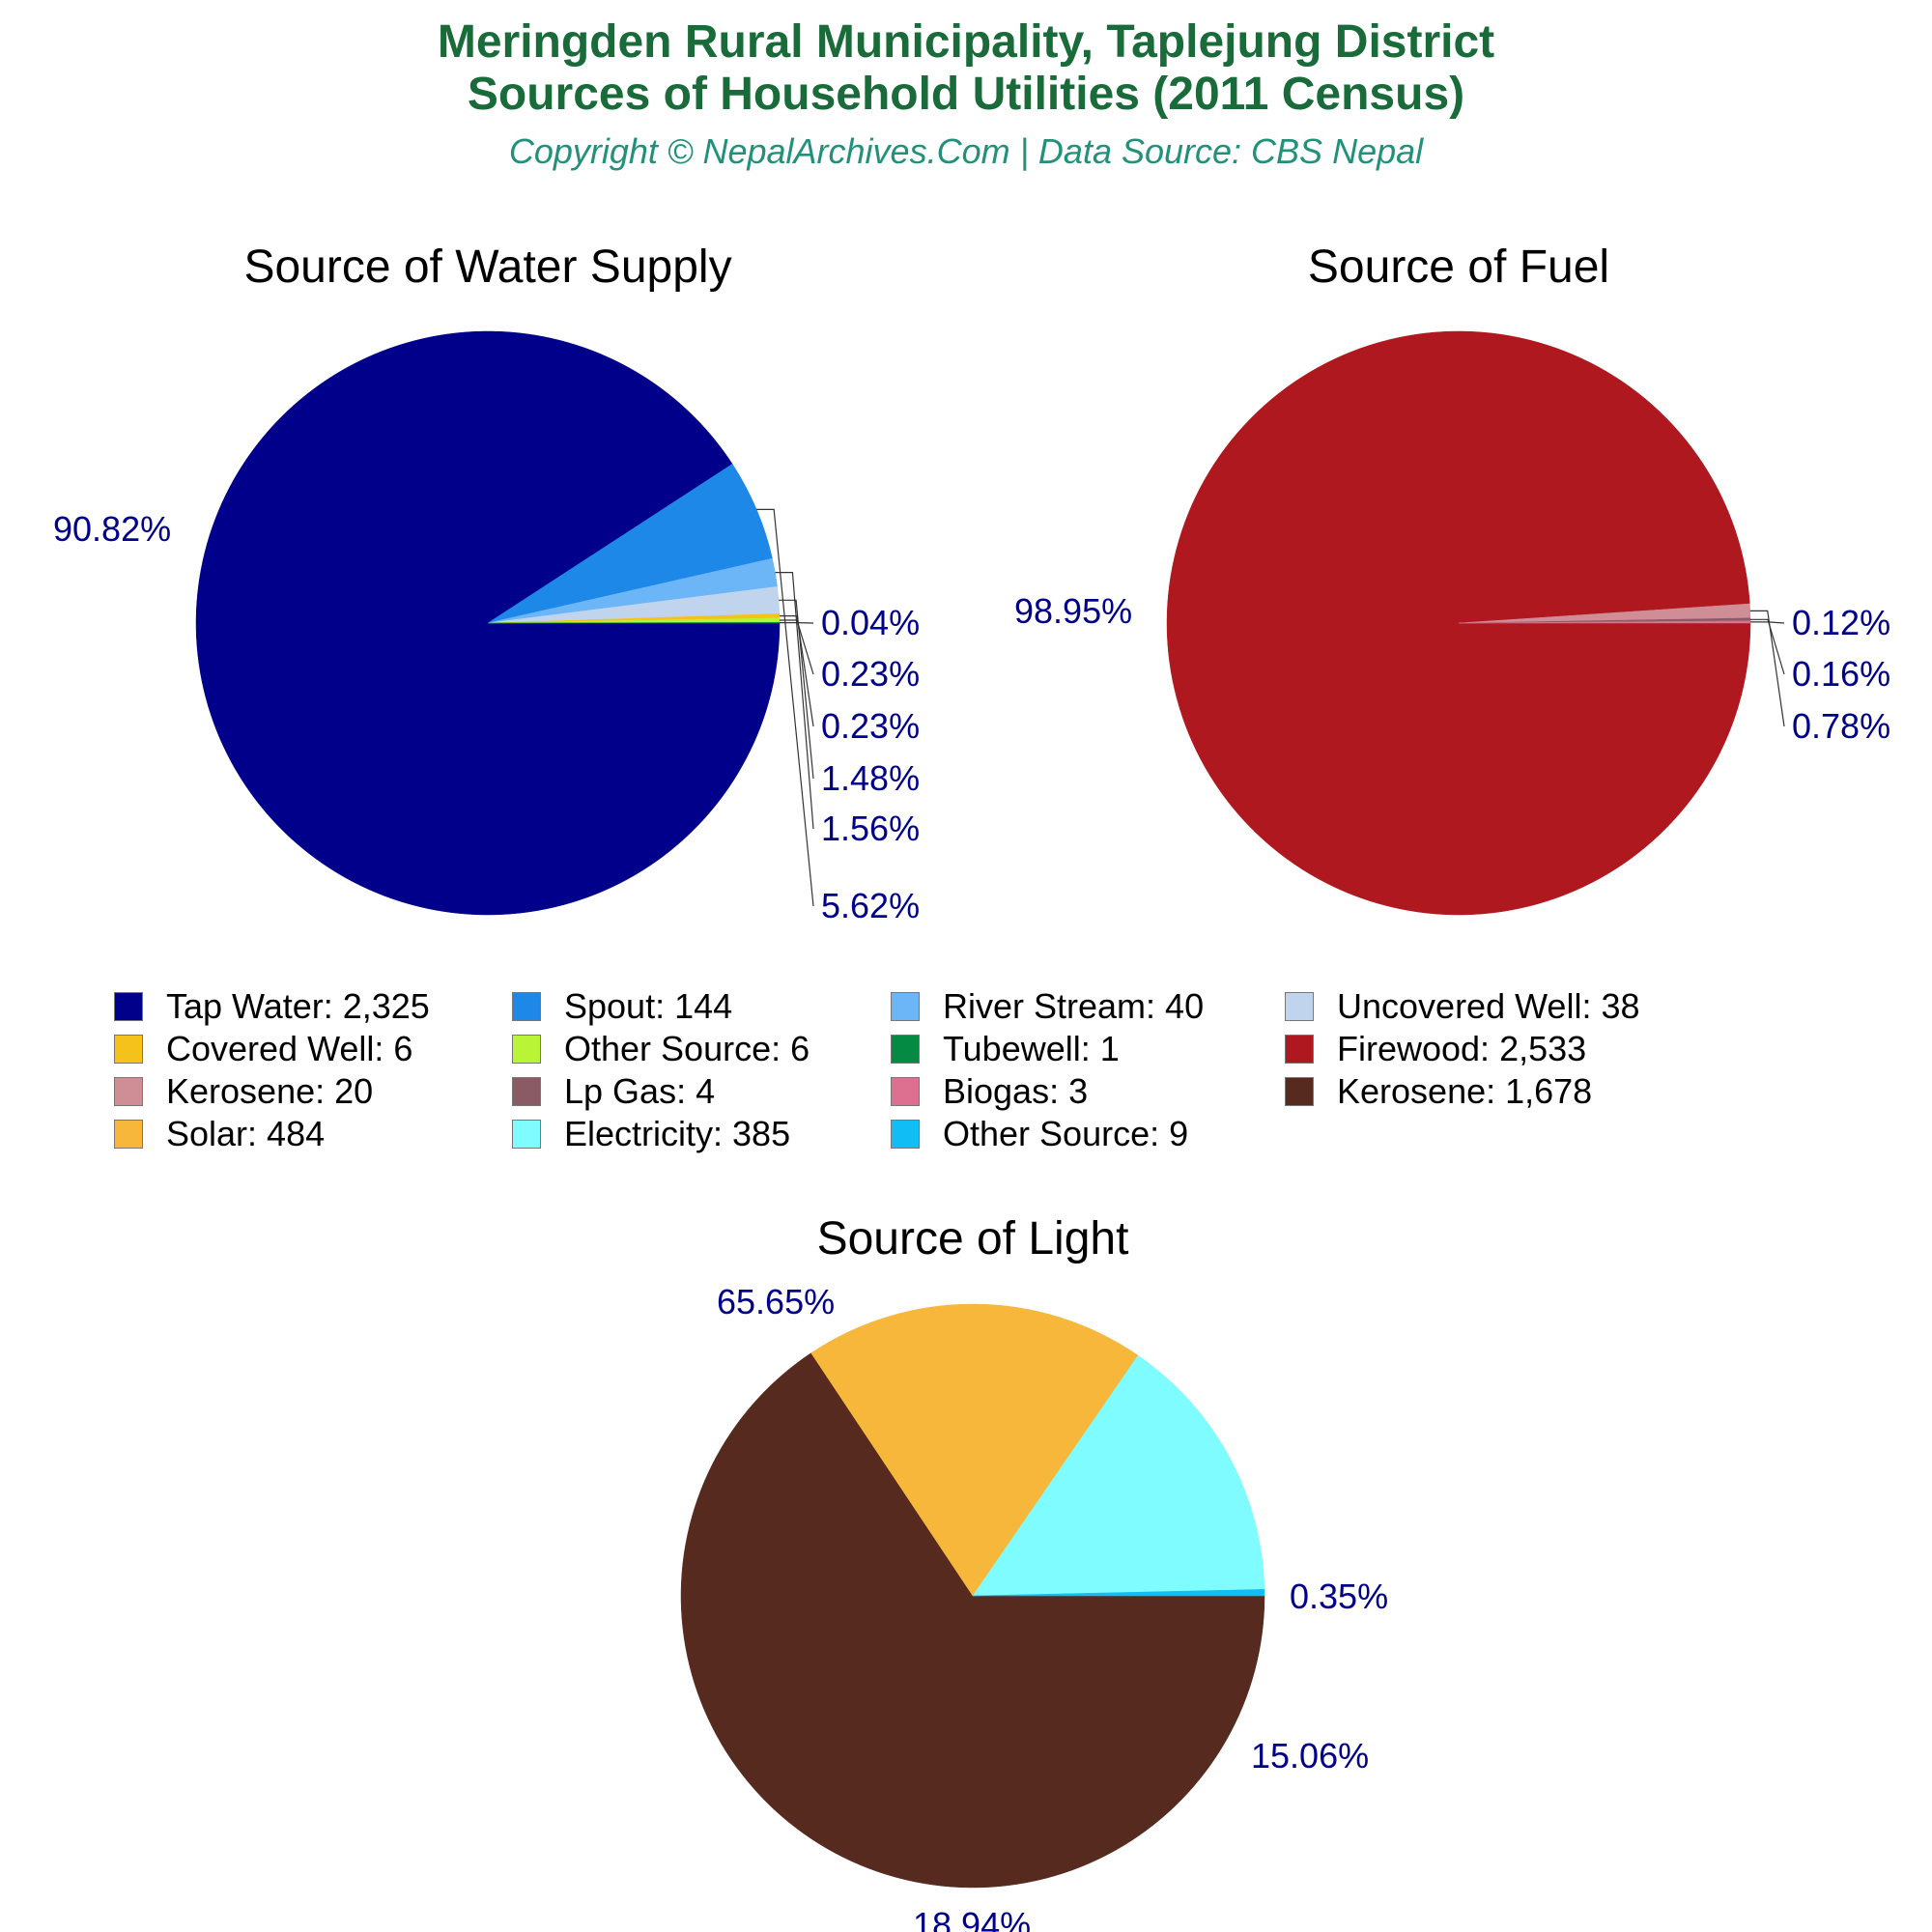 Image resolution: width=1932 pixels, height=1932 pixels. I want to click on legend-item: Kerosene: 20, so click(244, 1091).